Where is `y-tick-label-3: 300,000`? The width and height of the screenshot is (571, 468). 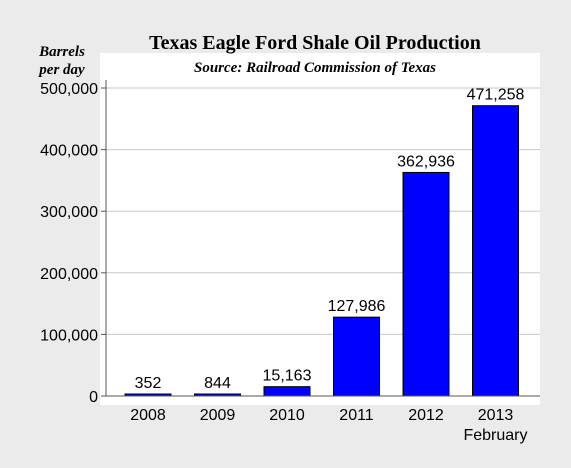
y-tick-label-3: 300,000 is located at coordinates (69, 212).